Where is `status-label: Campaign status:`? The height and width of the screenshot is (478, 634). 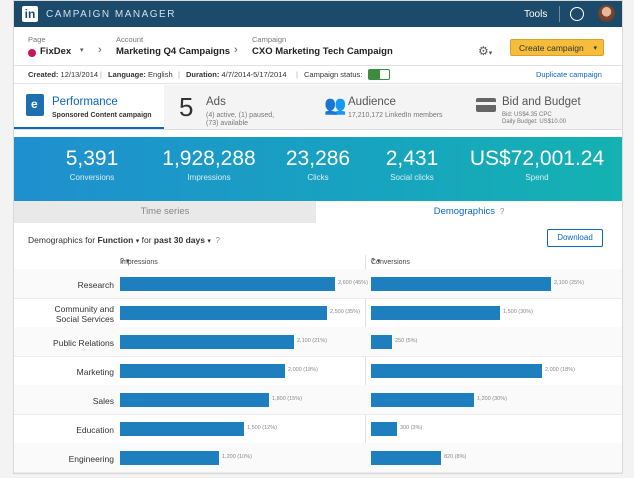
status-label: Campaign status: is located at coordinates (333, 74).